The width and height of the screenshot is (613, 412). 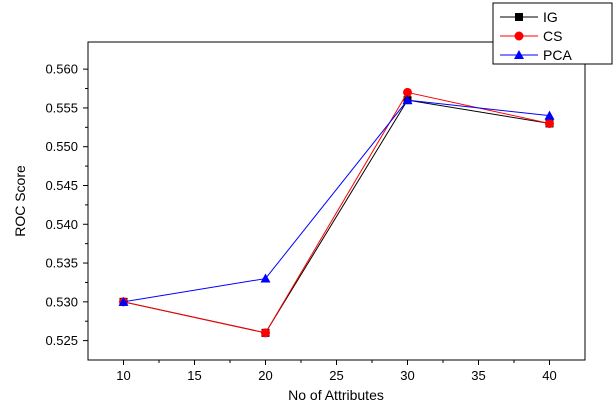 I want to click on legend-label: CS, so click(x=552, y=36).